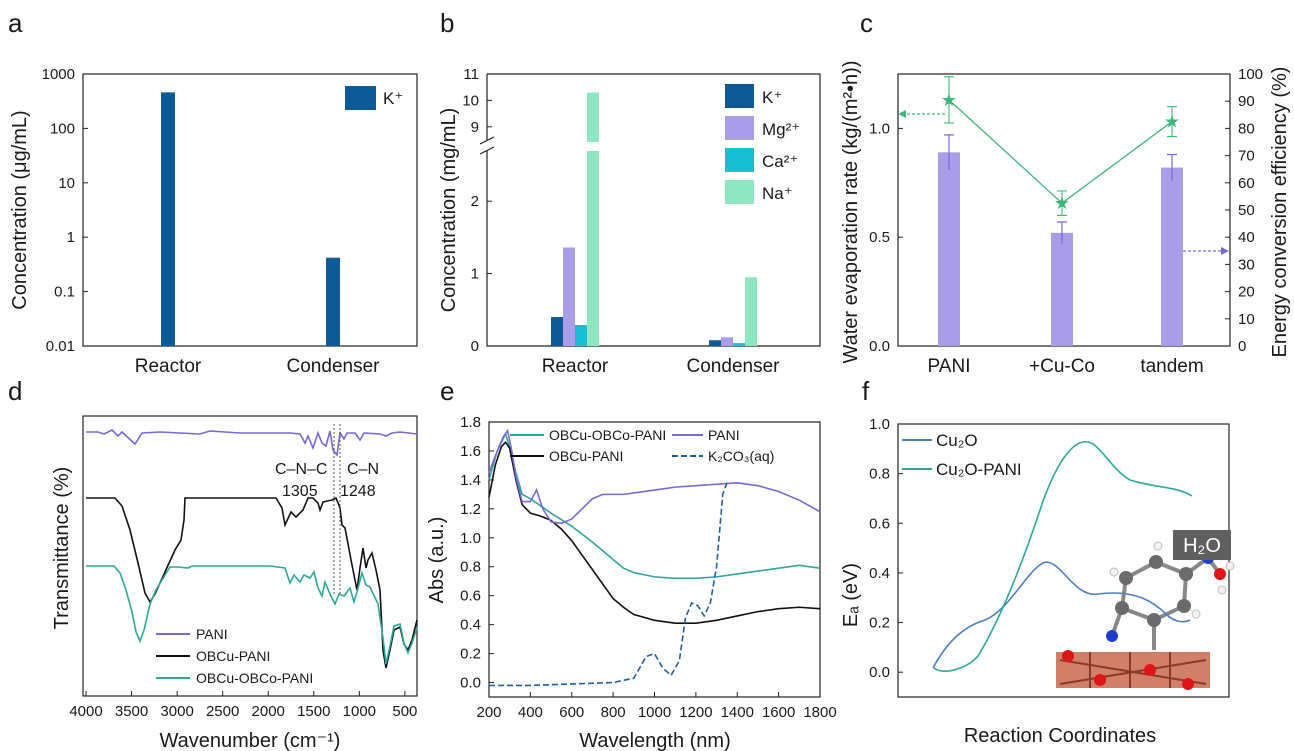  What do you see at coordinates (475, 274) in the screenshot?
I see `y-tick-b-label: 1` at bounding box center [475, 274].